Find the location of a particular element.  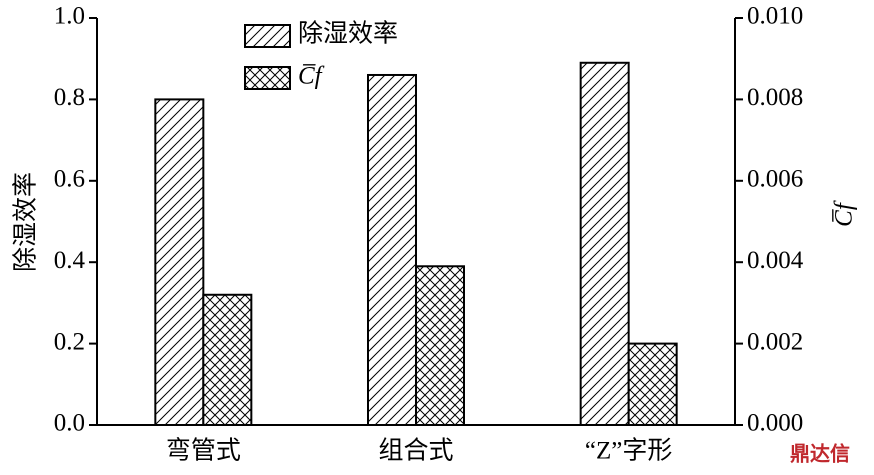

y2-tick-label: 0.010 is located at coordinates (775, 16).